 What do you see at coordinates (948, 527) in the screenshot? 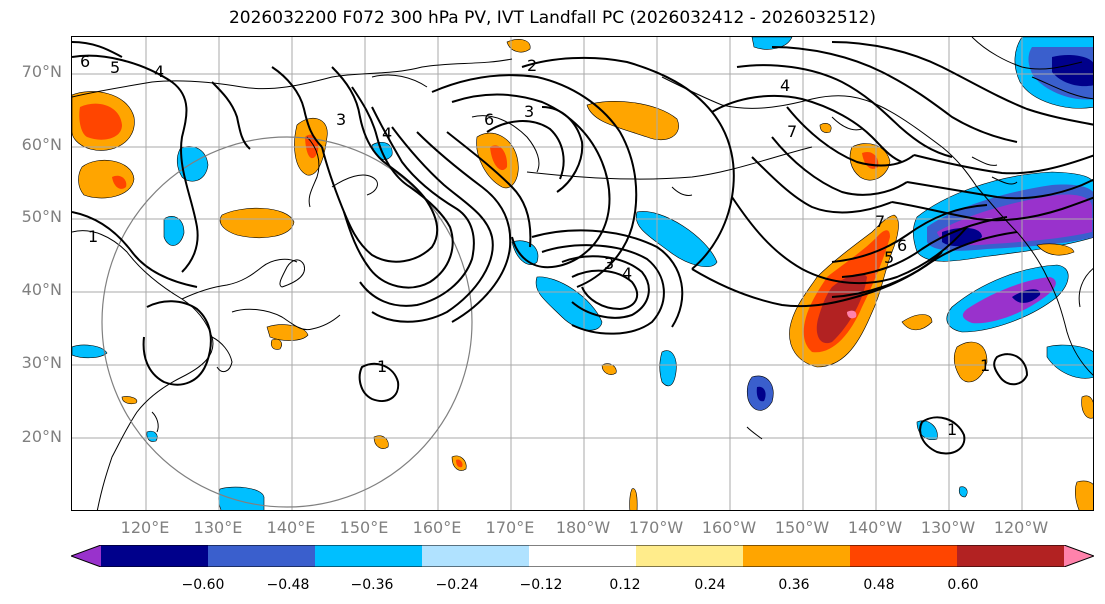
I see `lon-label-130w: 130°W` at bounding box center [948, 527].